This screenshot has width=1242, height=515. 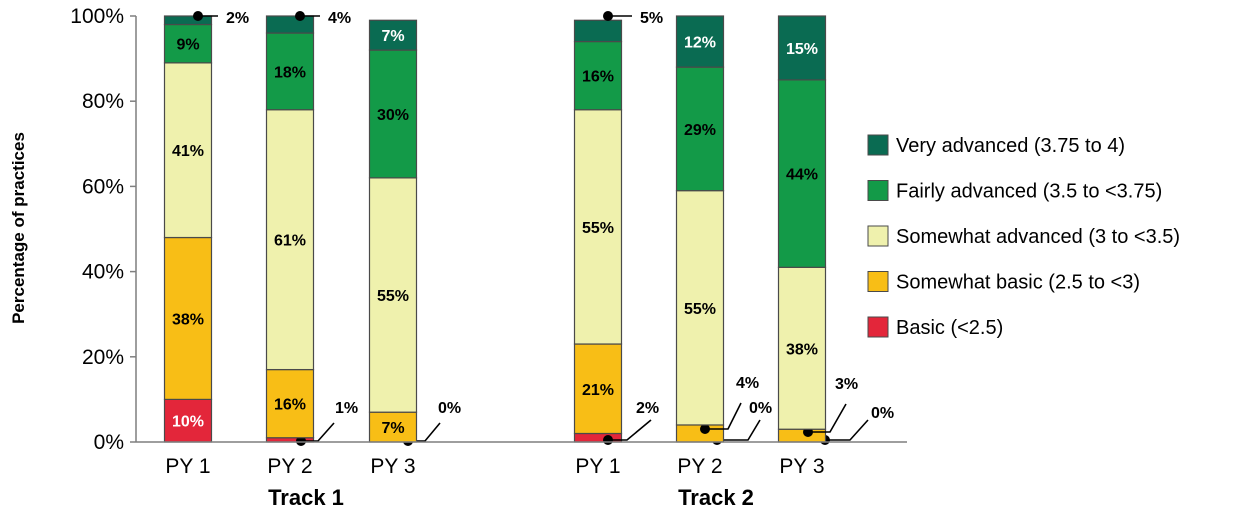 What do you see at coordinates (18, 228) in the screenshot?
I see `y-axis-title: Percentage of practices` at bounding box center [18, 228].